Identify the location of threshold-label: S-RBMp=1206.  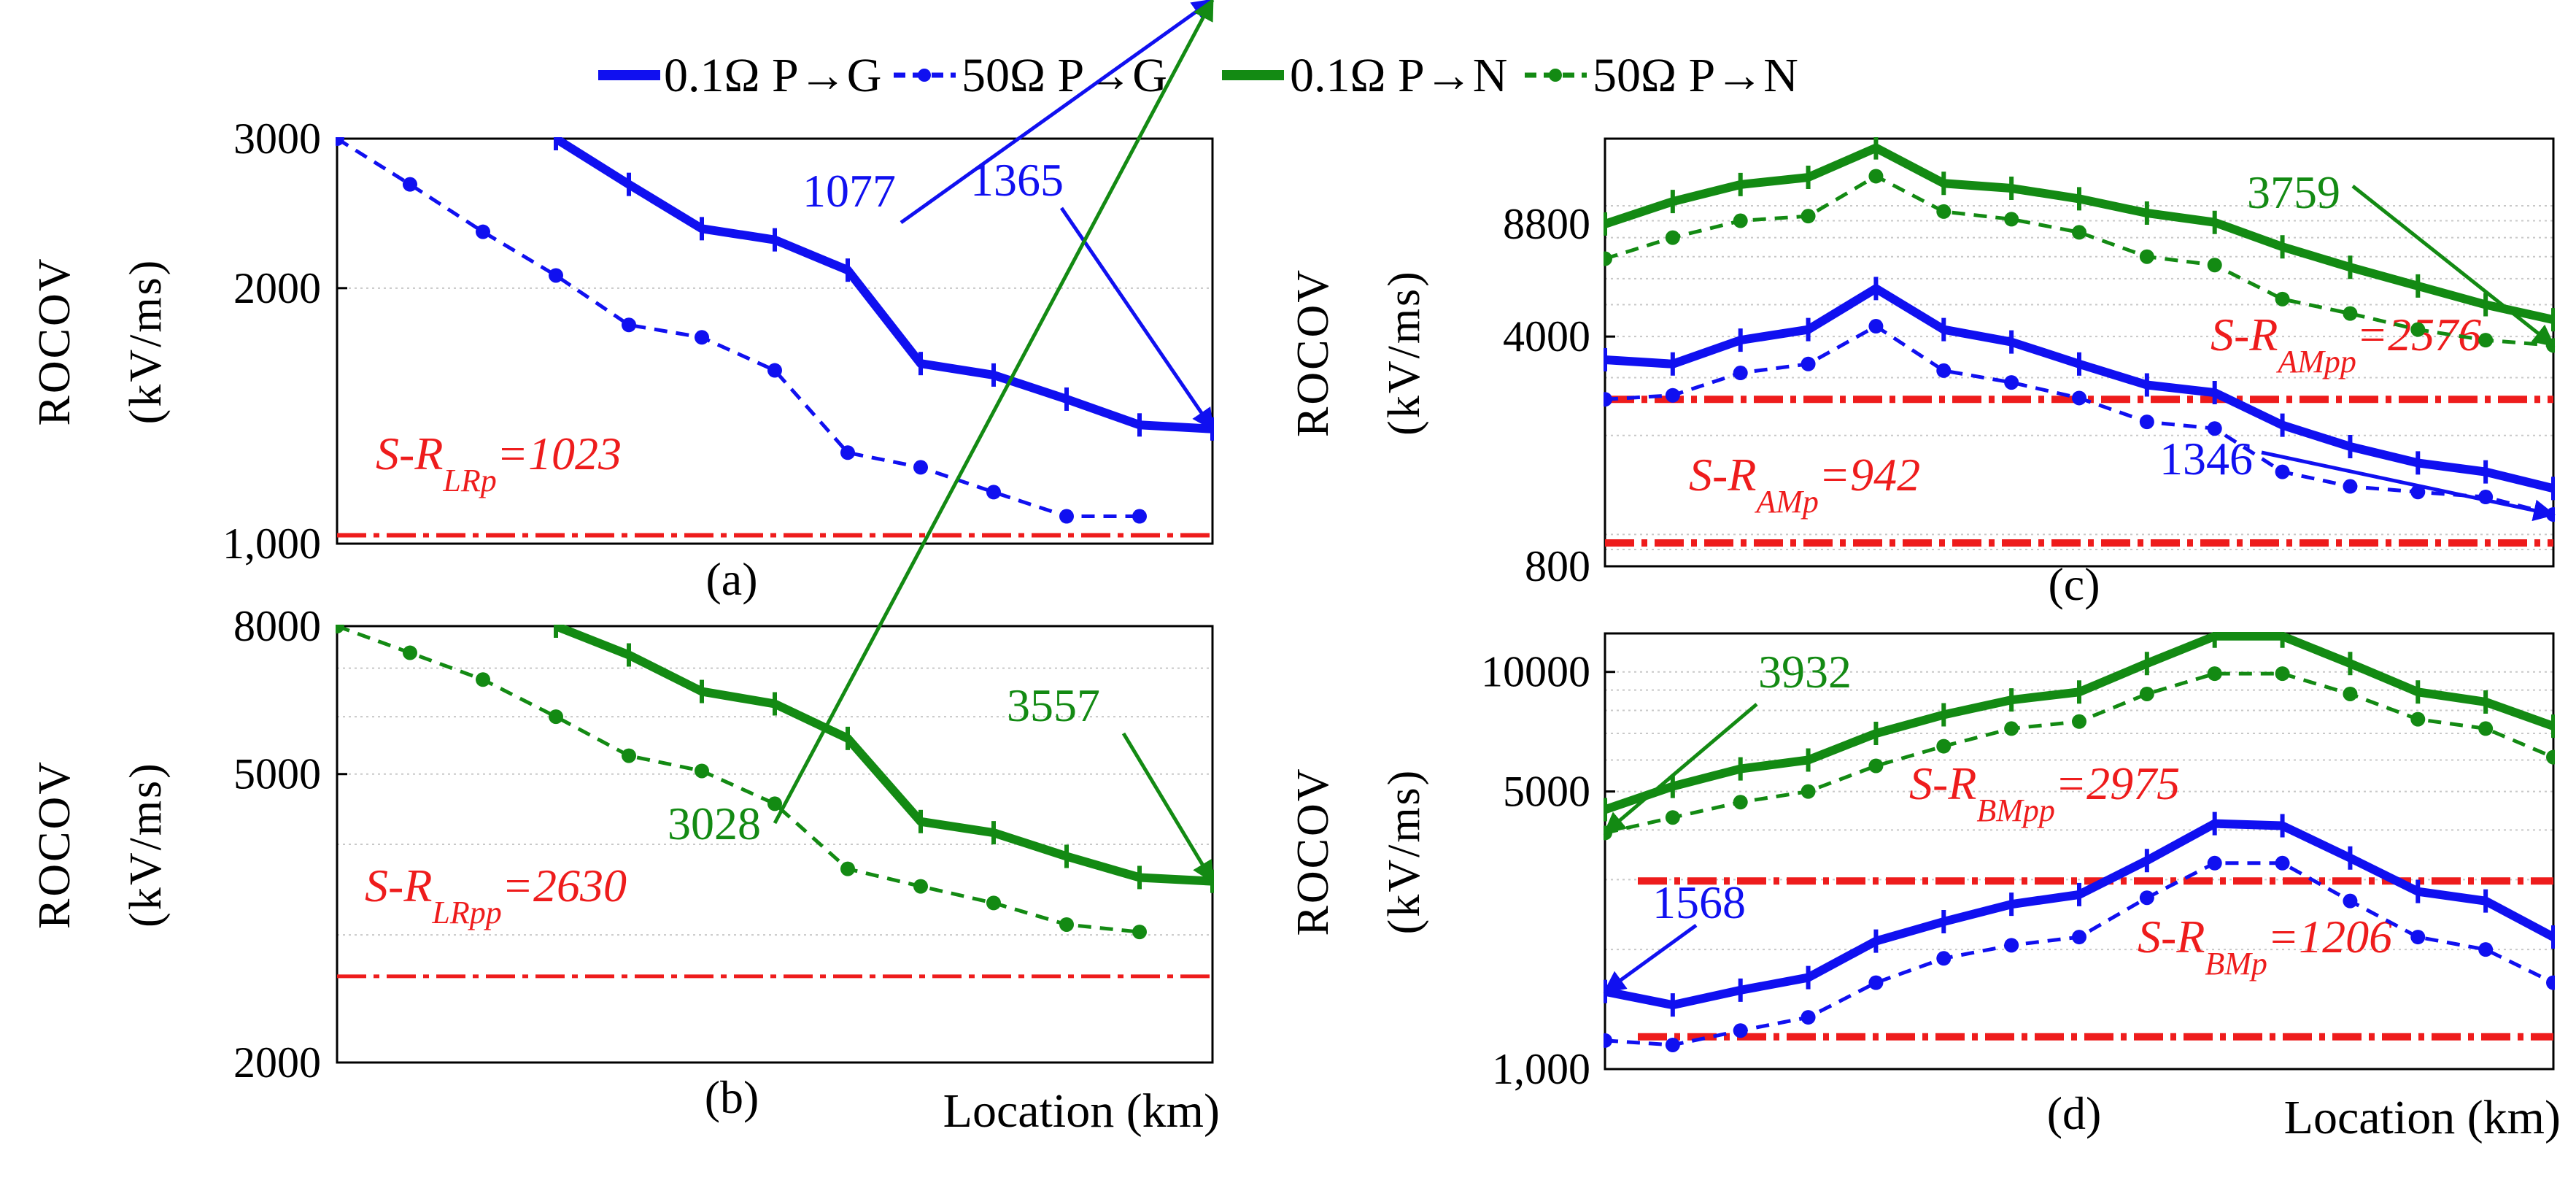
(2265, 946).